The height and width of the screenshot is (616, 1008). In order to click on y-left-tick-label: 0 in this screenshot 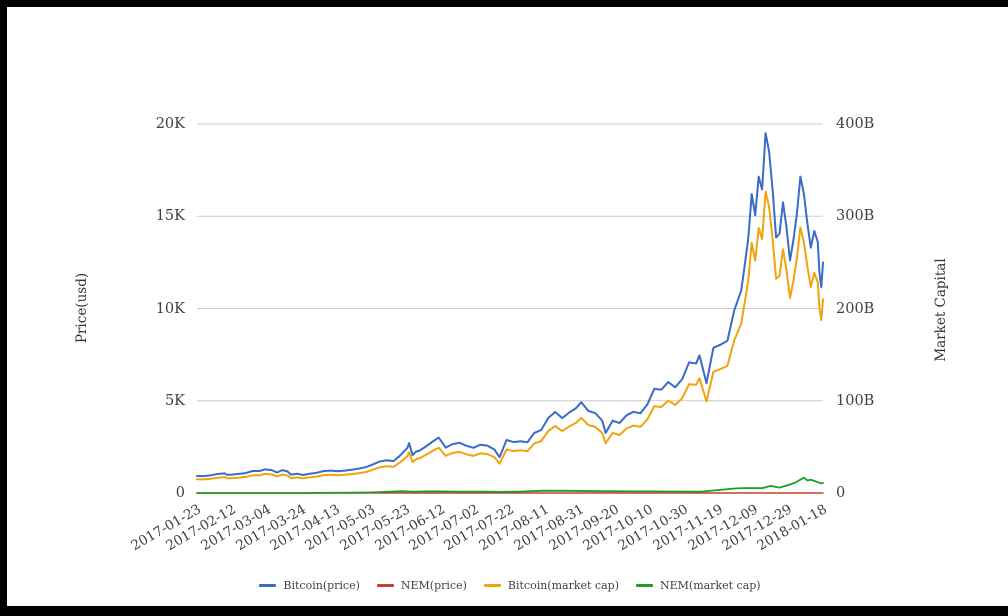, I will do `click(180, 492)`.